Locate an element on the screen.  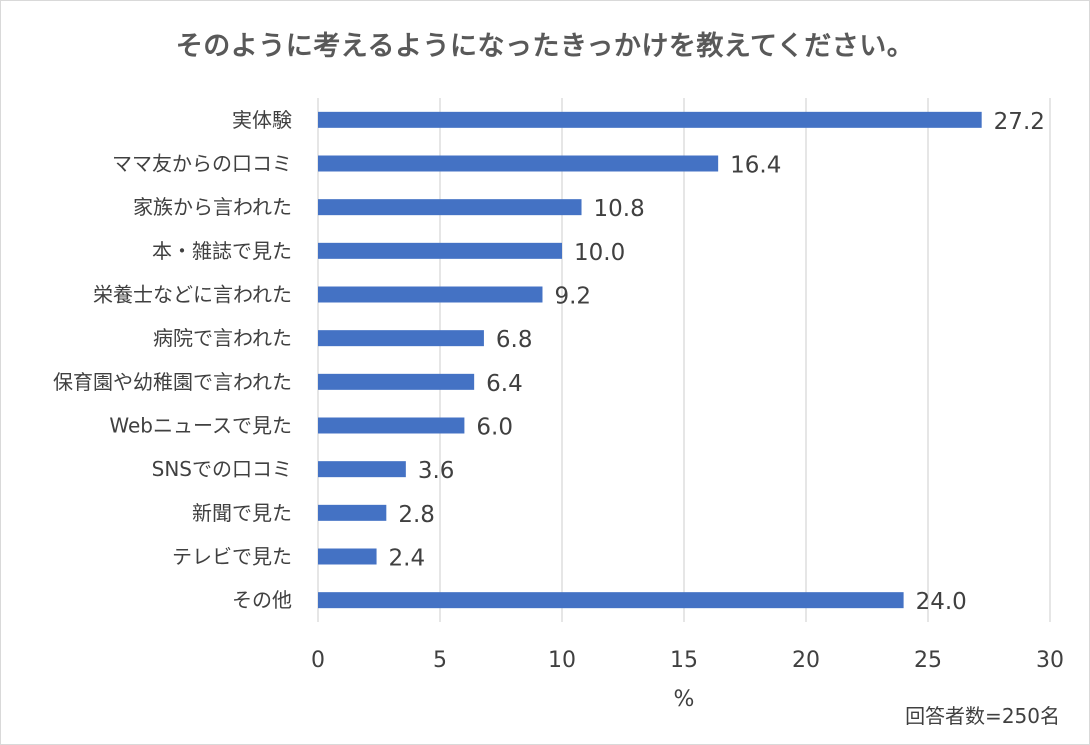
data-label: 2.8 is located at coordinates (416, 515).